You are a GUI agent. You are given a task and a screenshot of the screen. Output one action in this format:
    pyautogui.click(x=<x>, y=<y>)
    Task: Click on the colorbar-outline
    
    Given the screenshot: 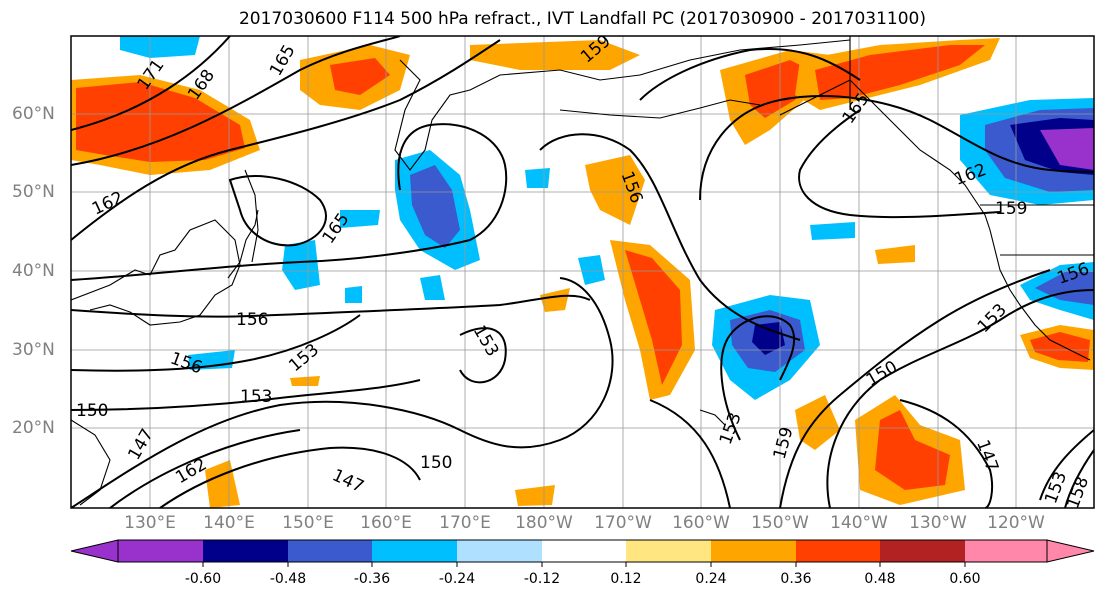 What is the action you would take?
    pyautogui.click(x=582, y=551)
    